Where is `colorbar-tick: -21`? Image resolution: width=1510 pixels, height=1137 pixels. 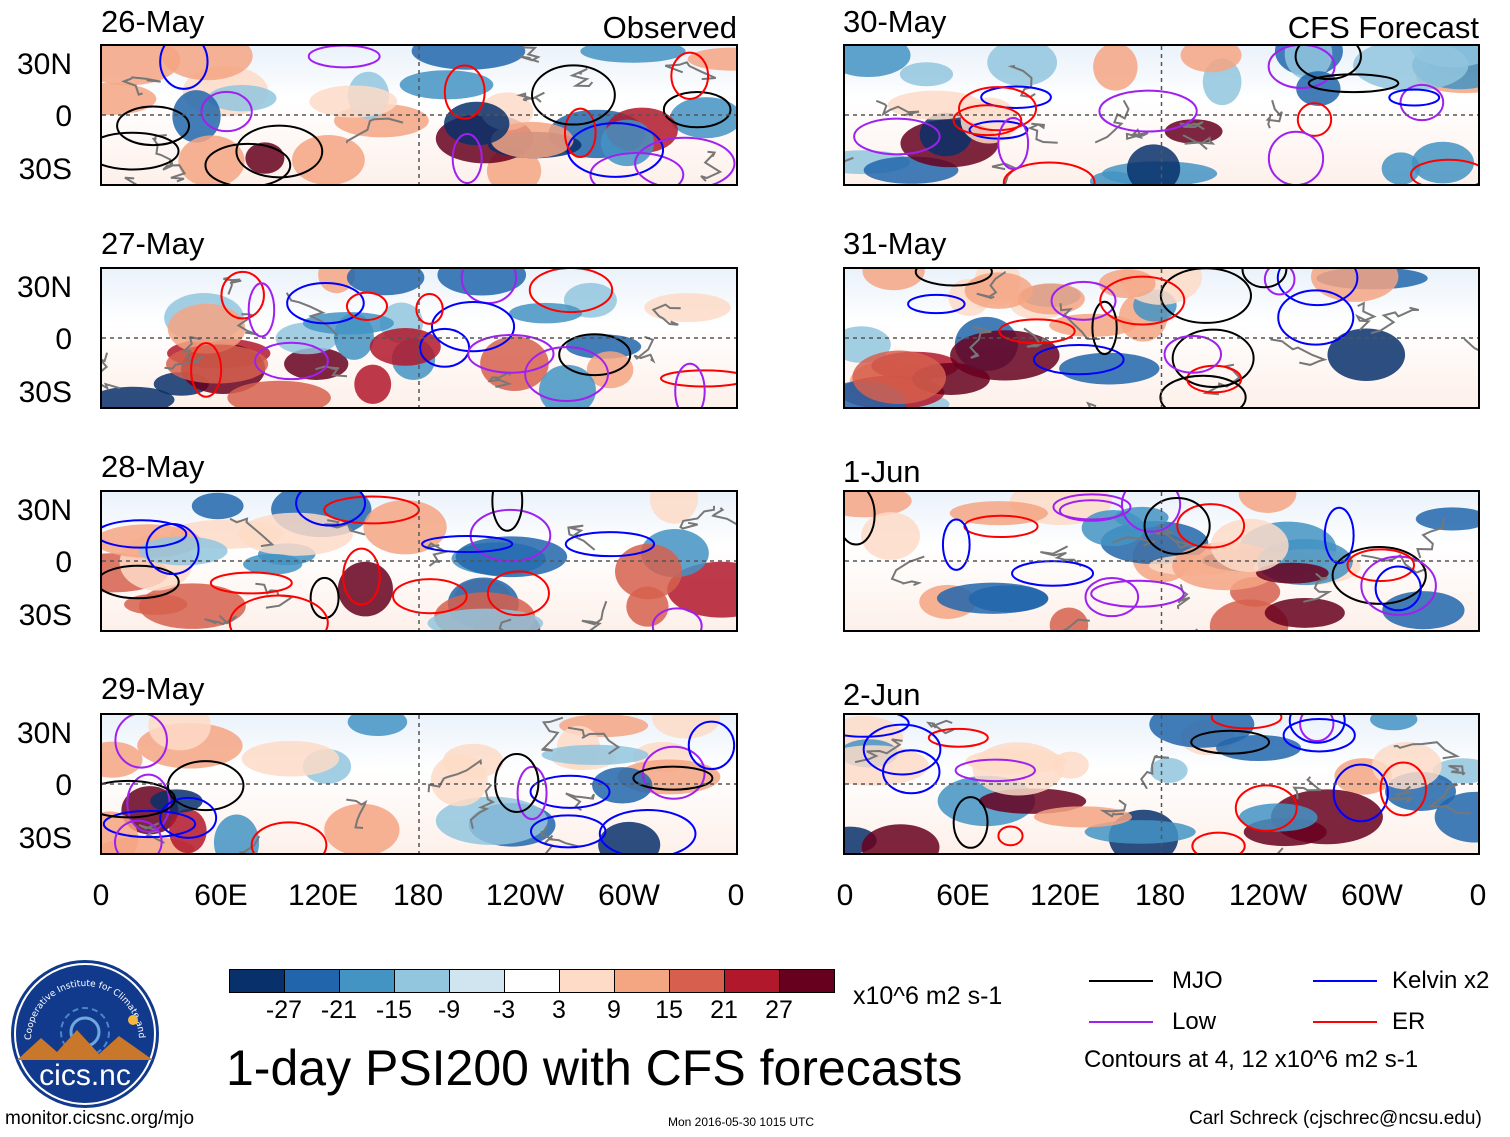
colorbar-tick: -21 is located at coordinates (339, 1010).